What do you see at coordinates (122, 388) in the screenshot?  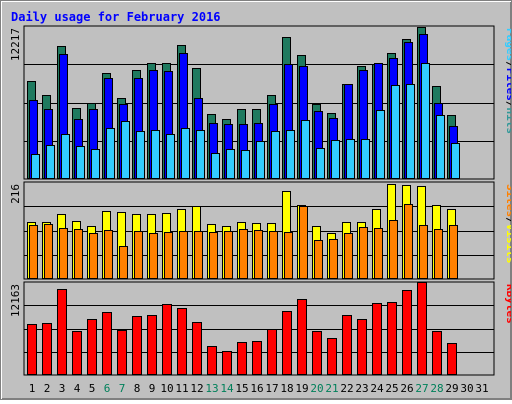 I see `day-label-7: 7` at bounding box center [122, 388].